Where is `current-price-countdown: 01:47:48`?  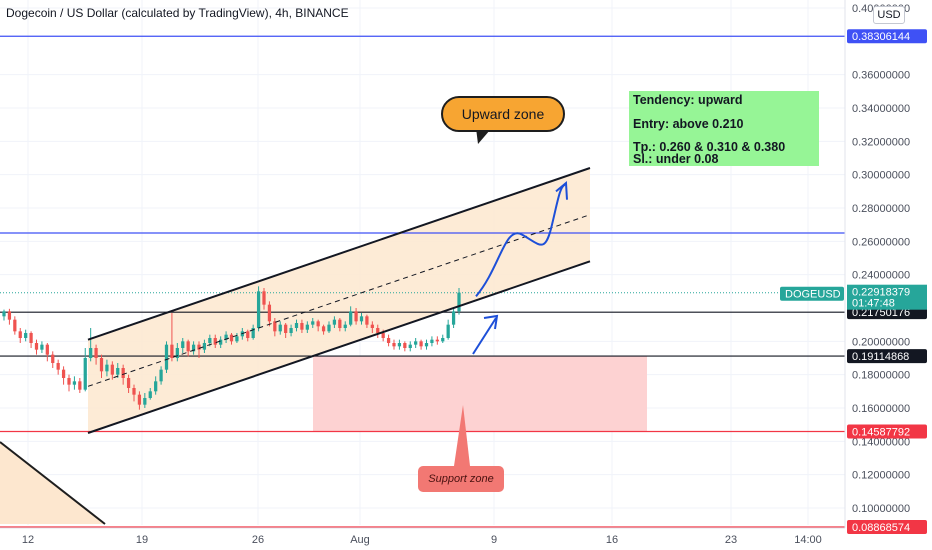
current-price-countdown: 01:47:48 is located at coordinates (873, 304).